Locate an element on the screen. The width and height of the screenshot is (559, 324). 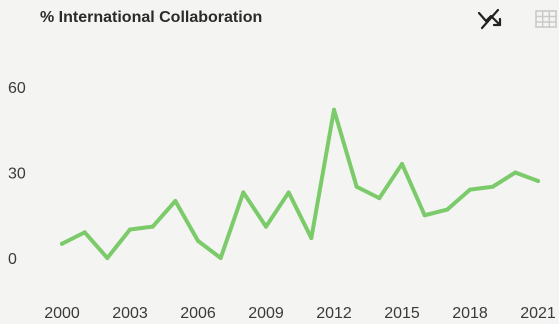
chart-toolbar is located at coordinates (514, 20).